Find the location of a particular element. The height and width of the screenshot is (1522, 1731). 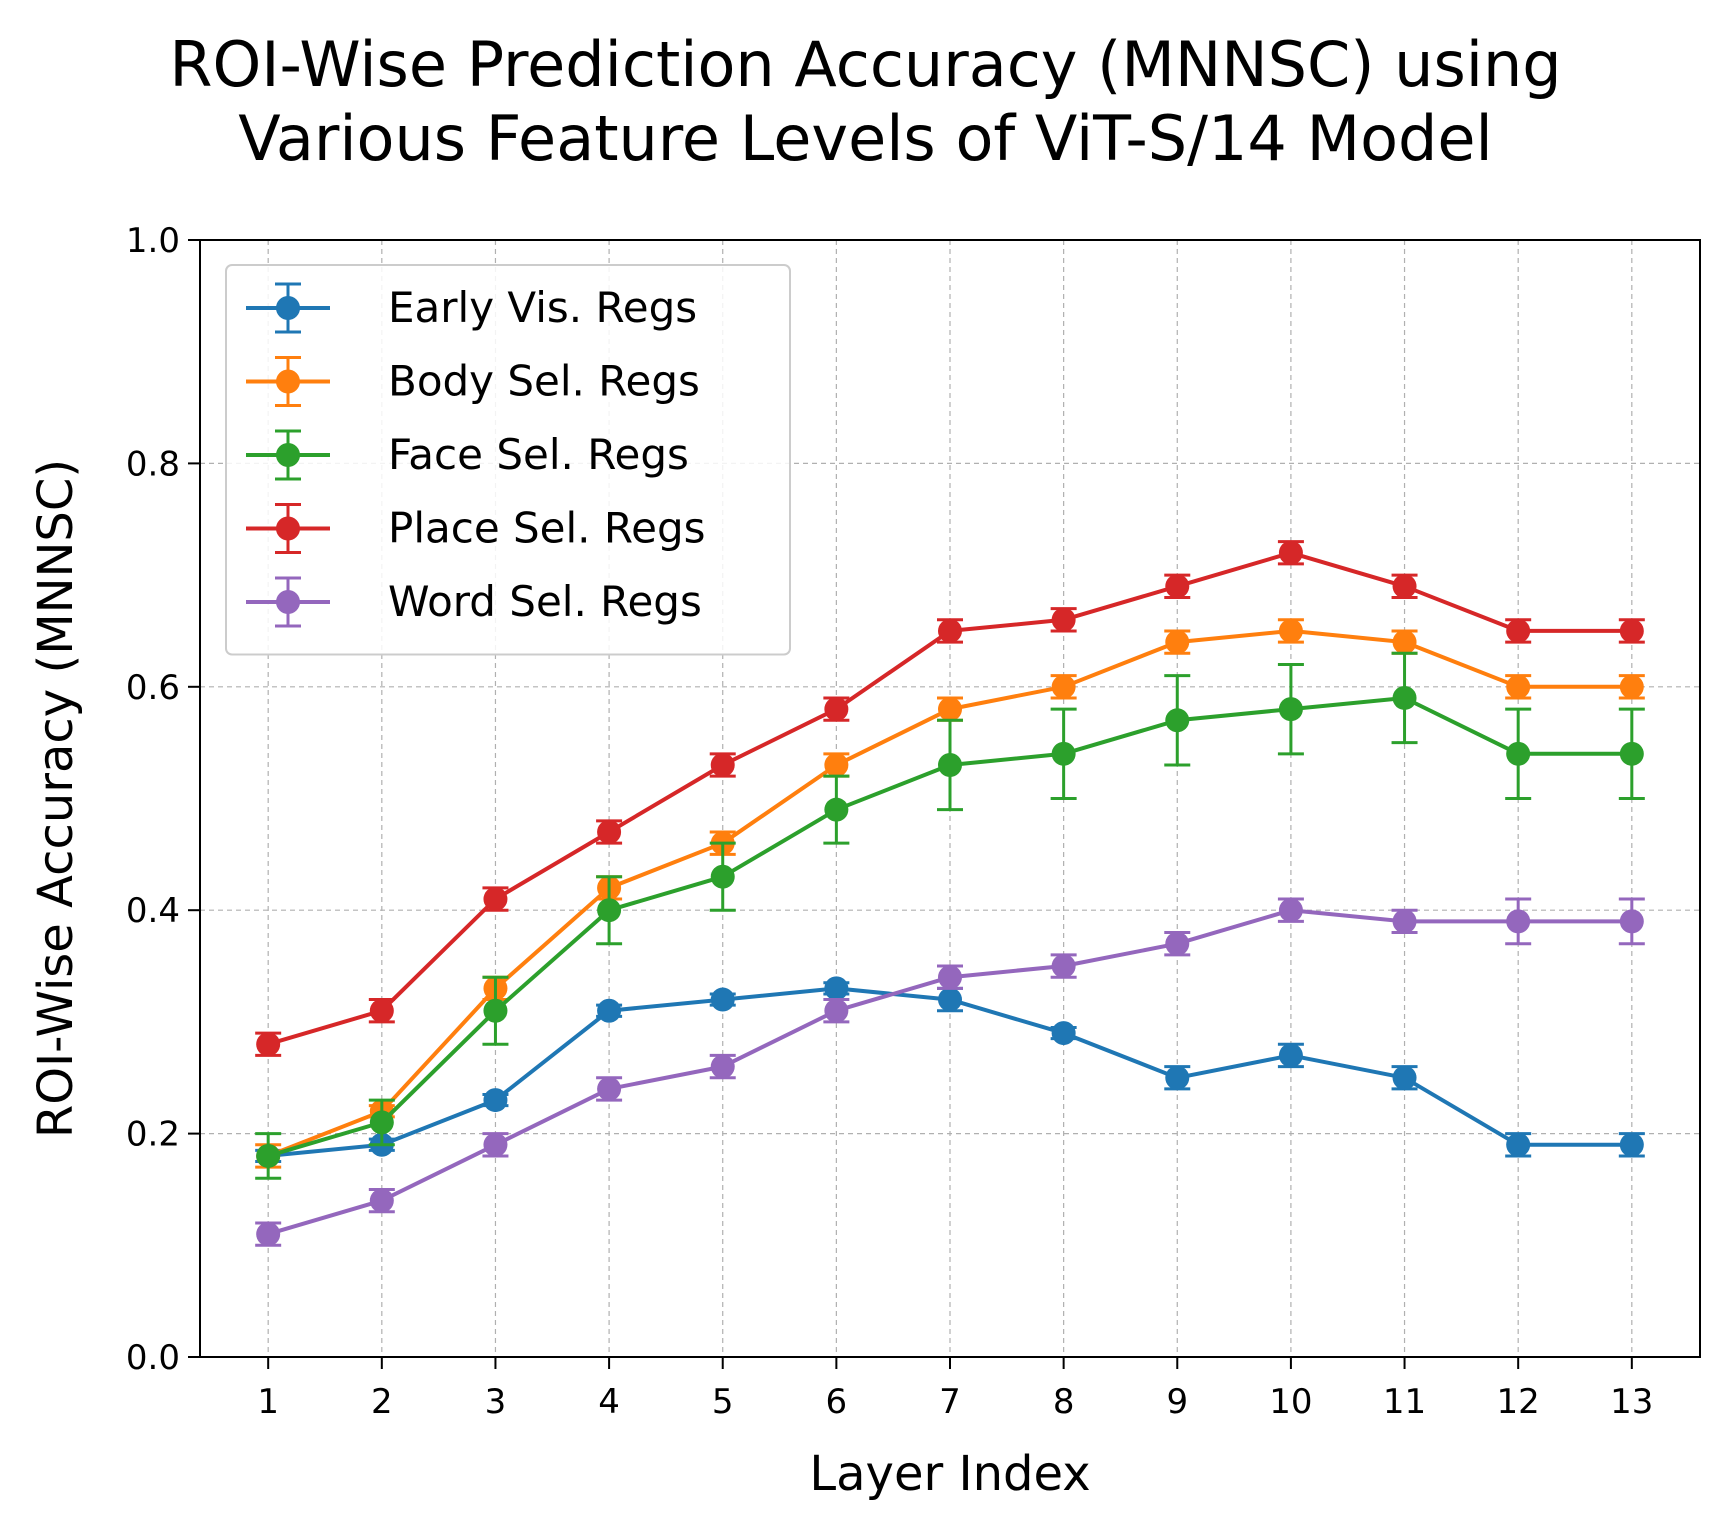

legend-box is located at coordinates (508, 460).